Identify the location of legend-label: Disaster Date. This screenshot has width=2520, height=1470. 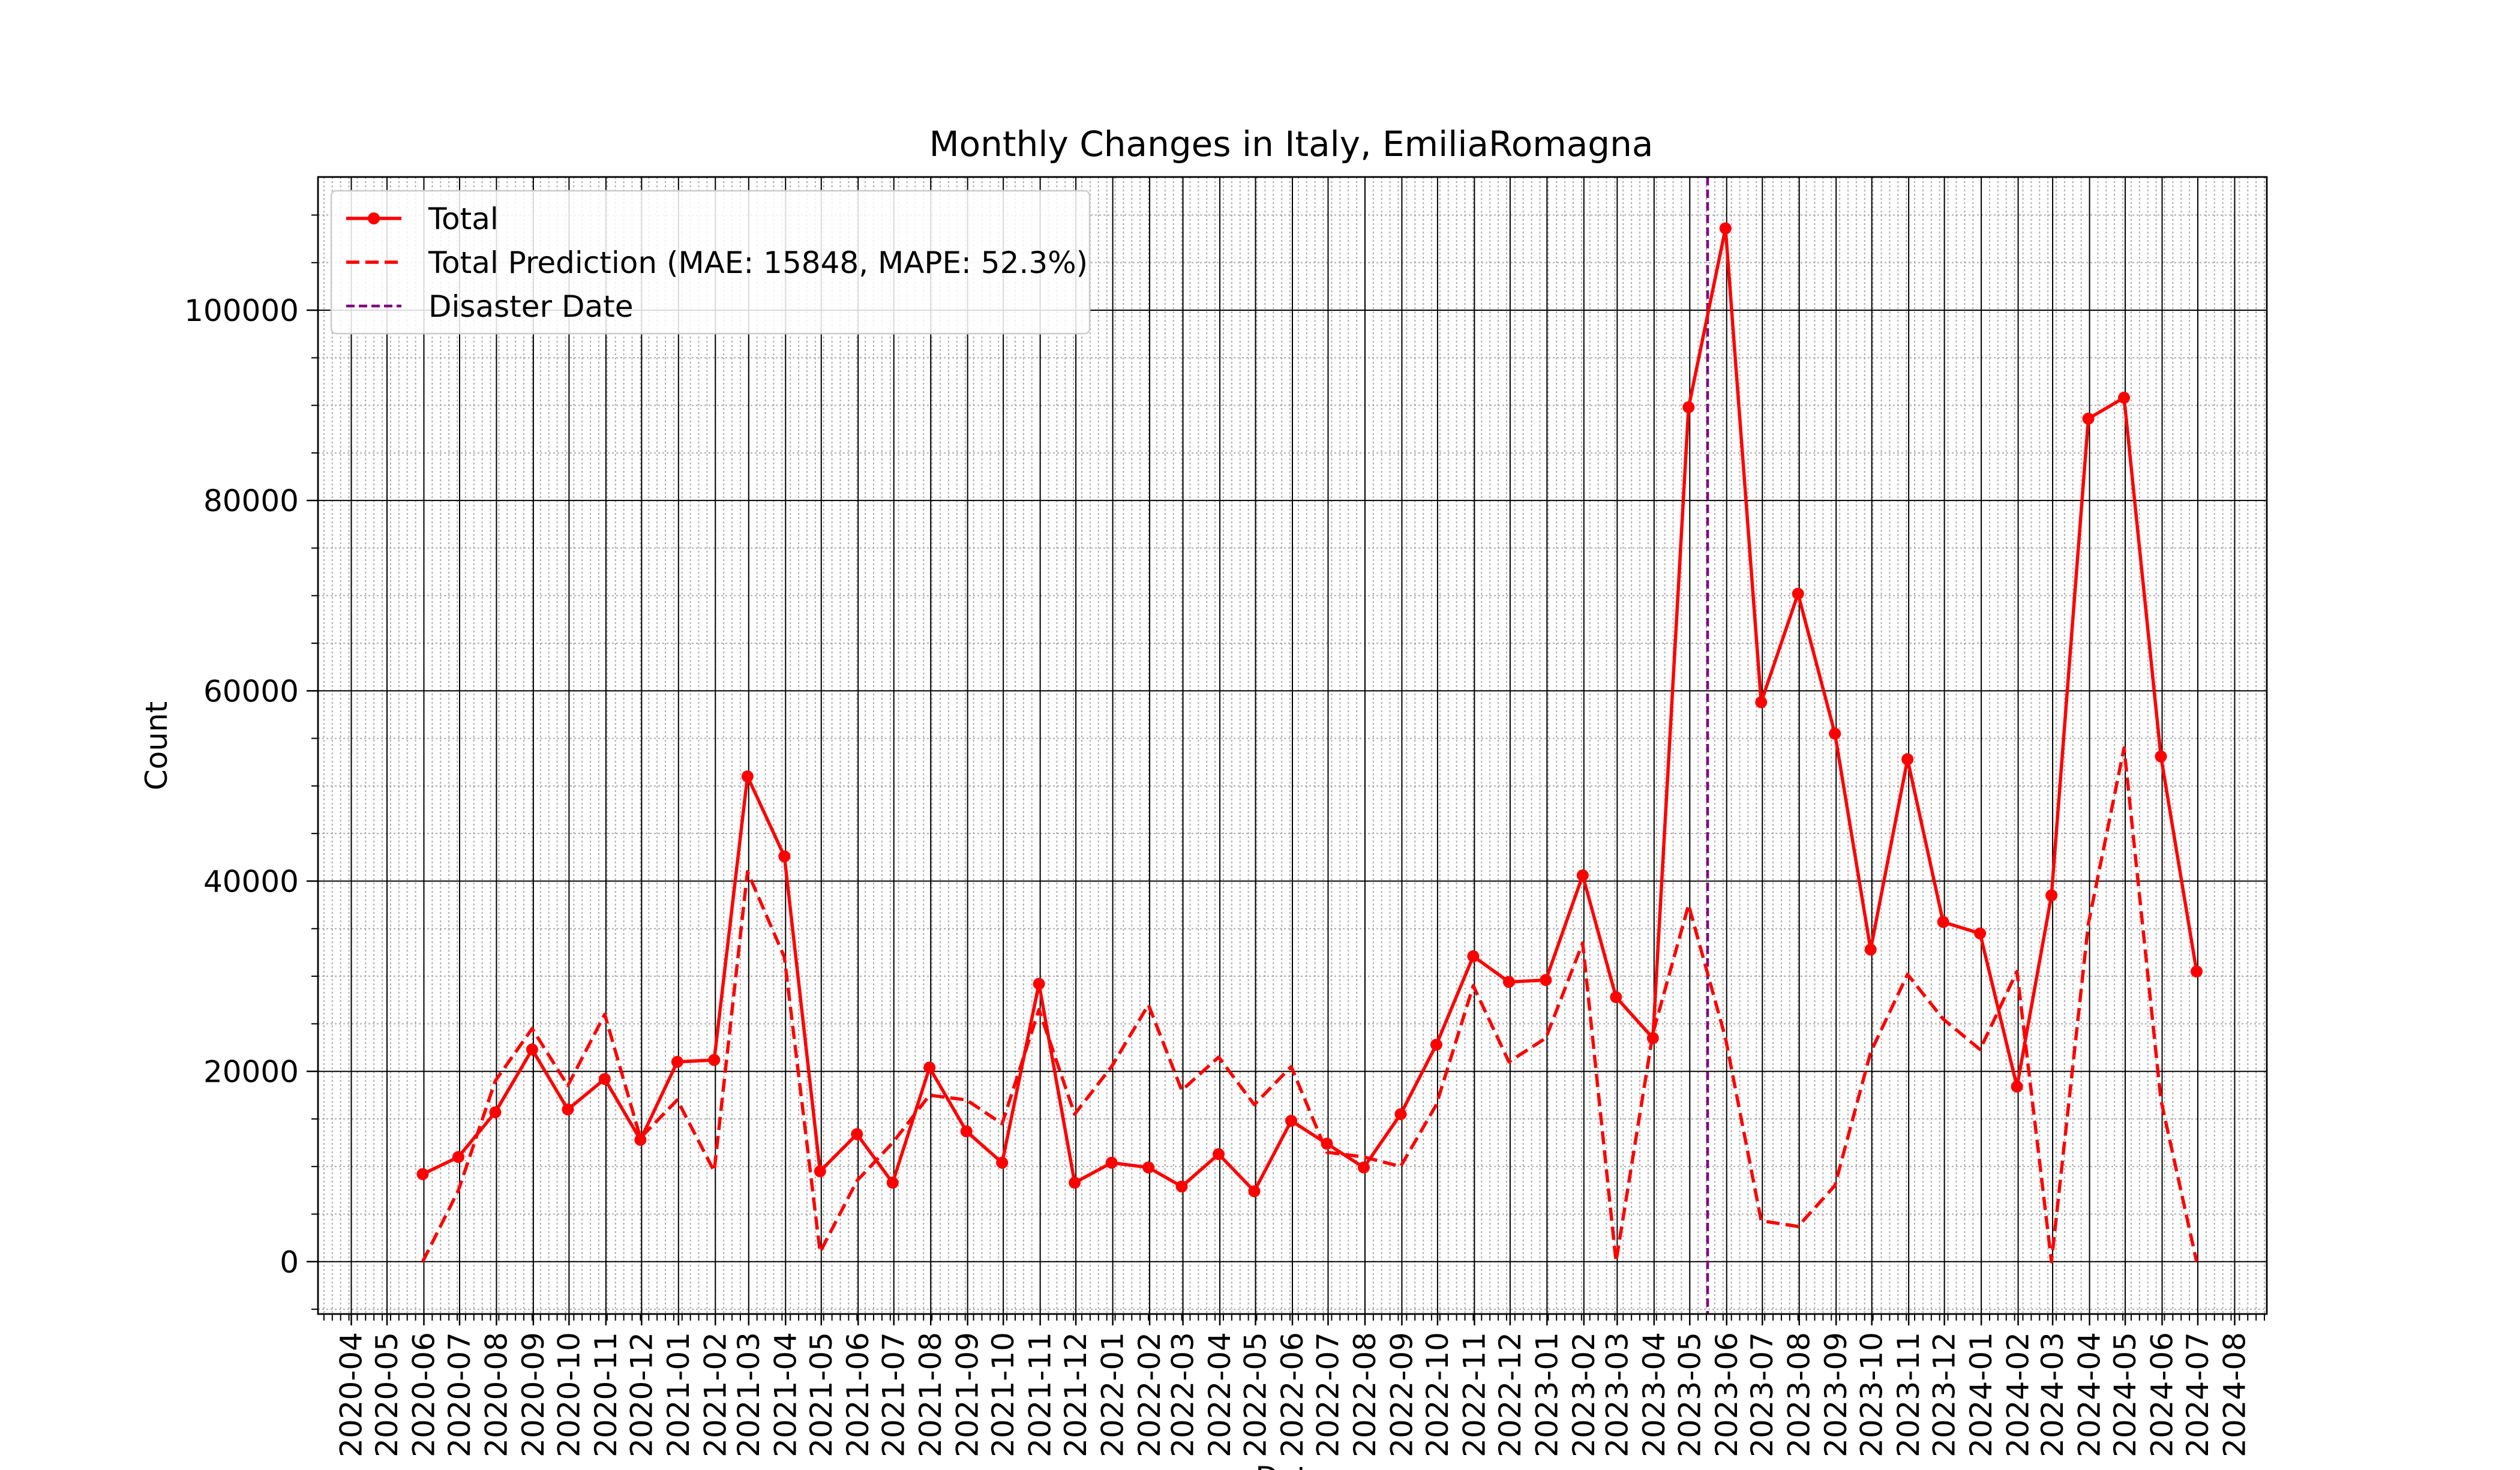
(530, 306).